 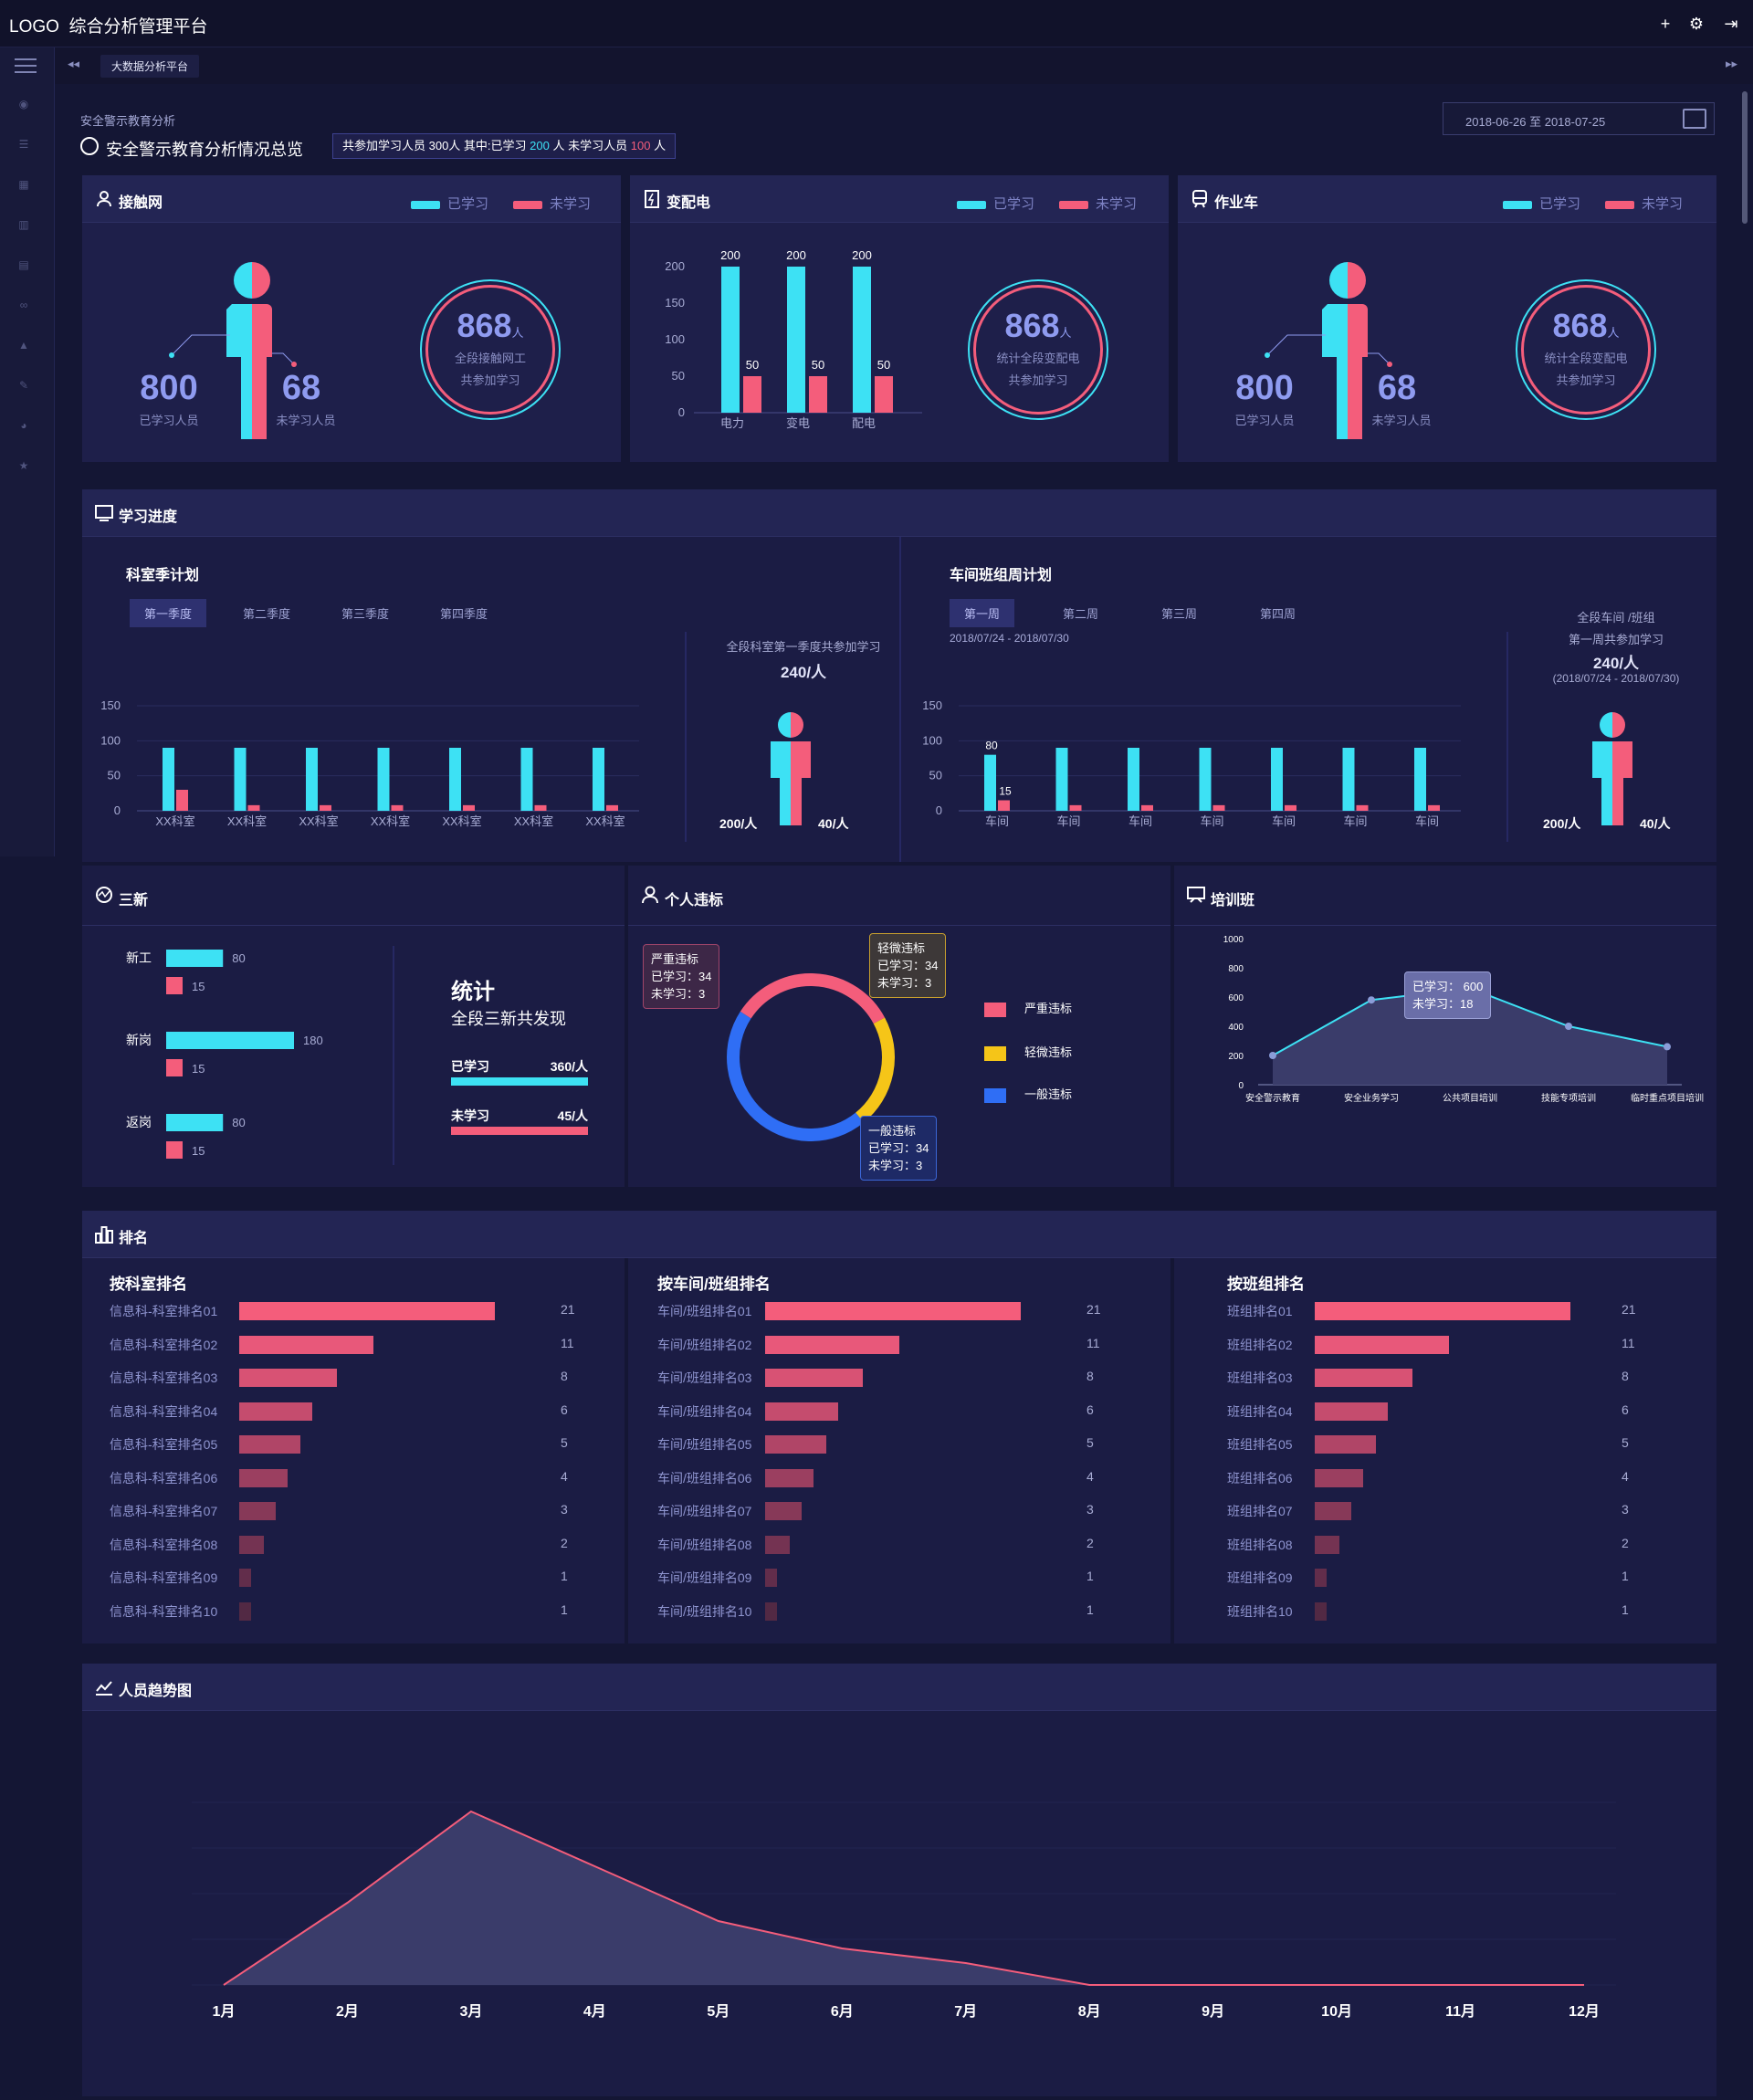 I want to click on calendar-icon, so click(x=1694, y=119).